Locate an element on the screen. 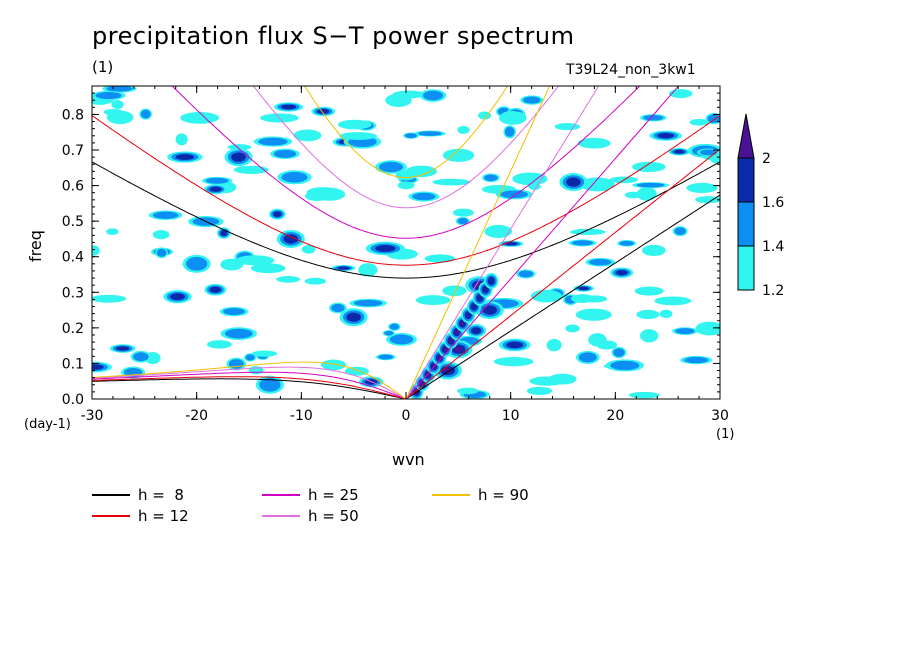 The width and height of the screenshot is (904, 654). ig-curve-h50 is located at coordinates (406, 147).